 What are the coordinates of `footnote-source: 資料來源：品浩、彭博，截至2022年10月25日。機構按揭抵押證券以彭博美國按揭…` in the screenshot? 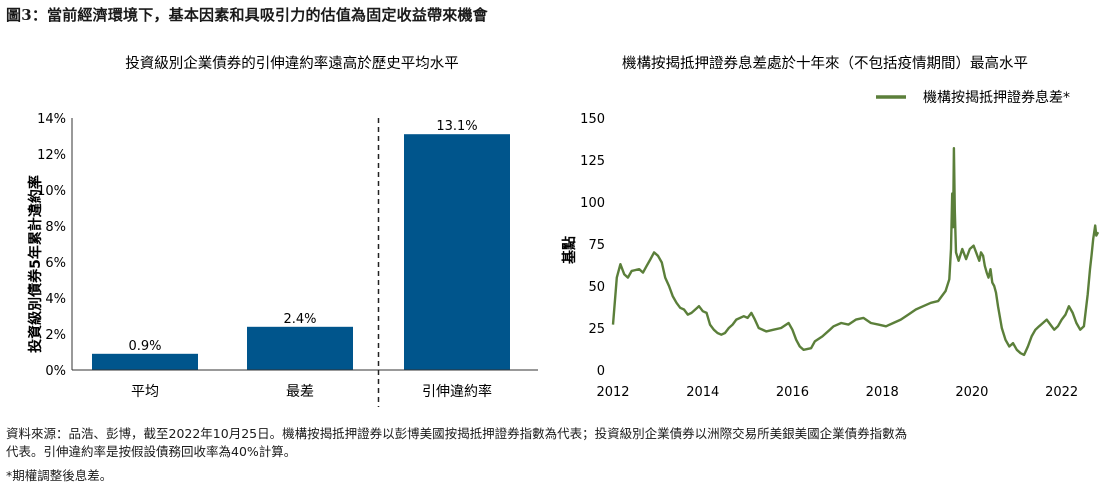 It's located at (457, 433).